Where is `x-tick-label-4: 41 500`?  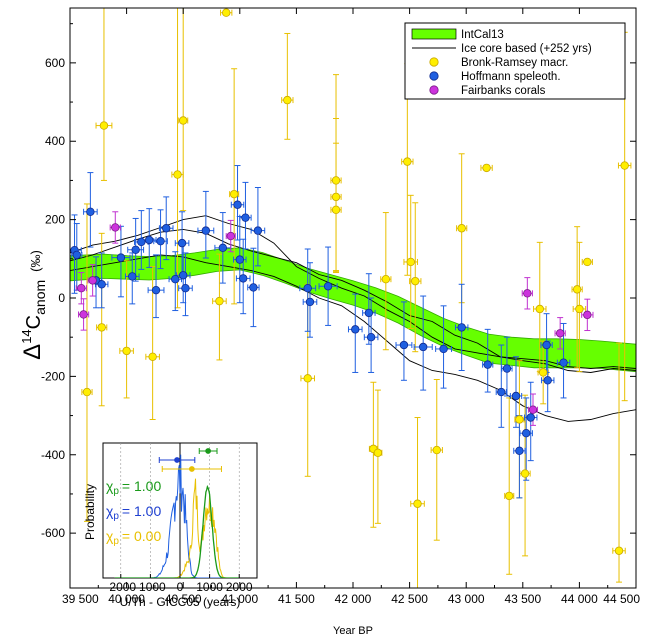
x-tick-label-4: 41 500 is located at coordinates (296, 599).